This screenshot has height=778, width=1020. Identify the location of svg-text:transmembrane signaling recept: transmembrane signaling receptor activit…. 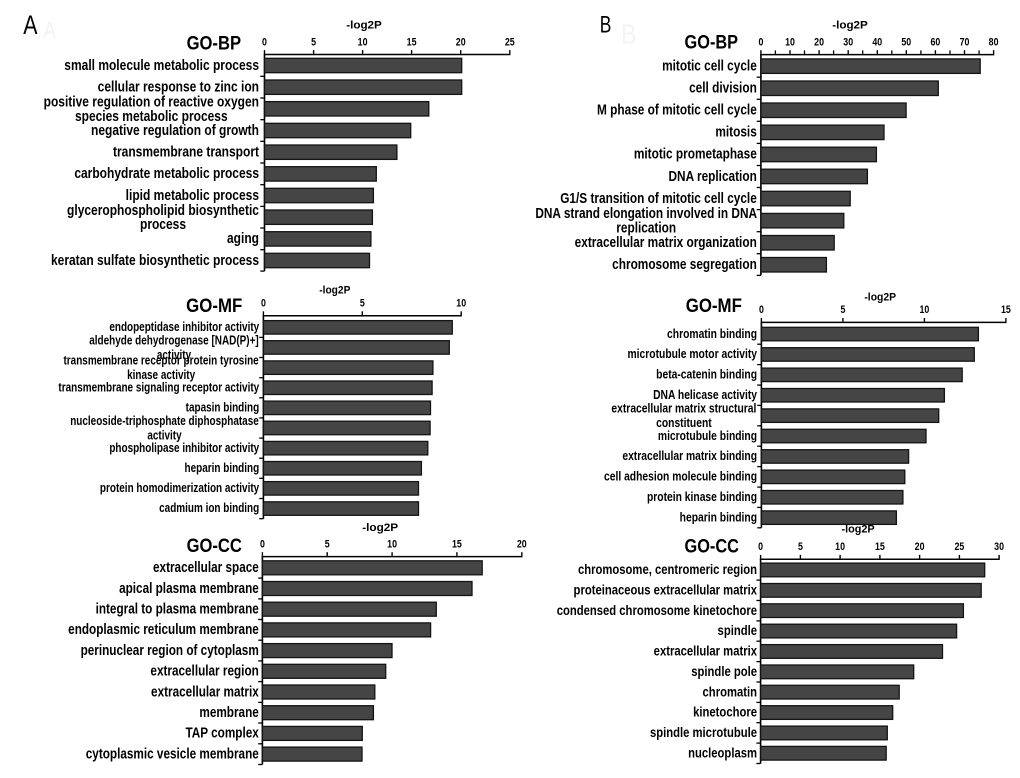
(158, 387).